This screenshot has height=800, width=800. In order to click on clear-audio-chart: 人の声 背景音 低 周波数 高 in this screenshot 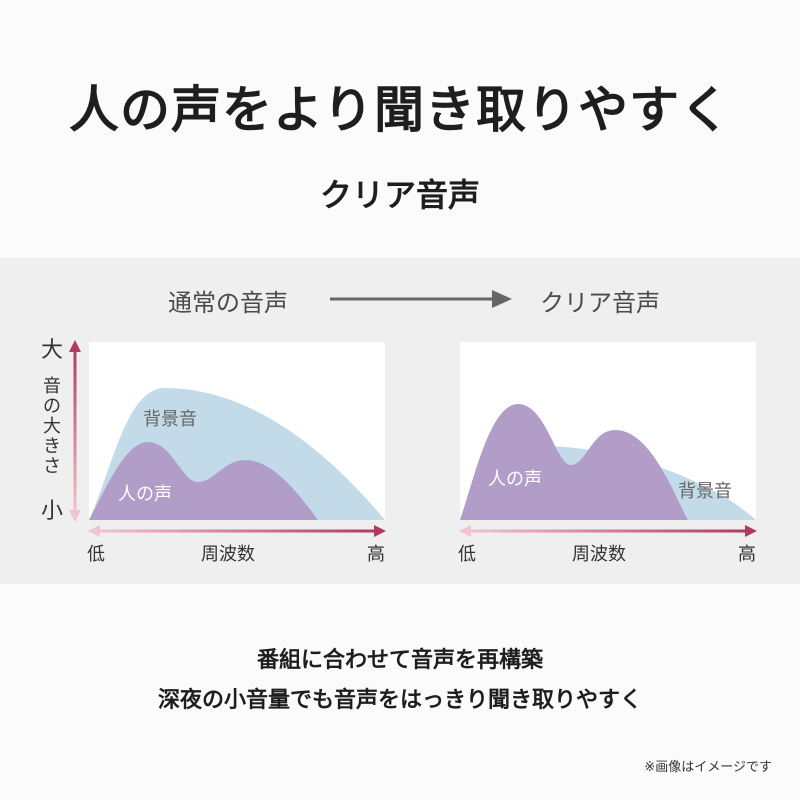, I will do `click(607, 453)`.